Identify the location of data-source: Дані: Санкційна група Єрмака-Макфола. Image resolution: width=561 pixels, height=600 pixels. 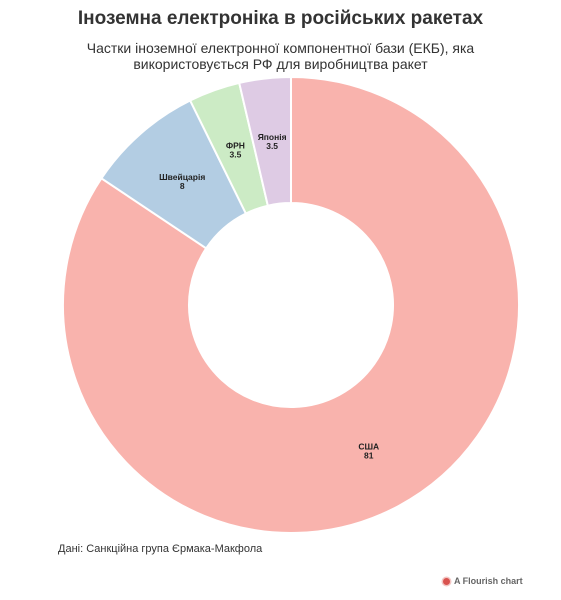
(160, 549).